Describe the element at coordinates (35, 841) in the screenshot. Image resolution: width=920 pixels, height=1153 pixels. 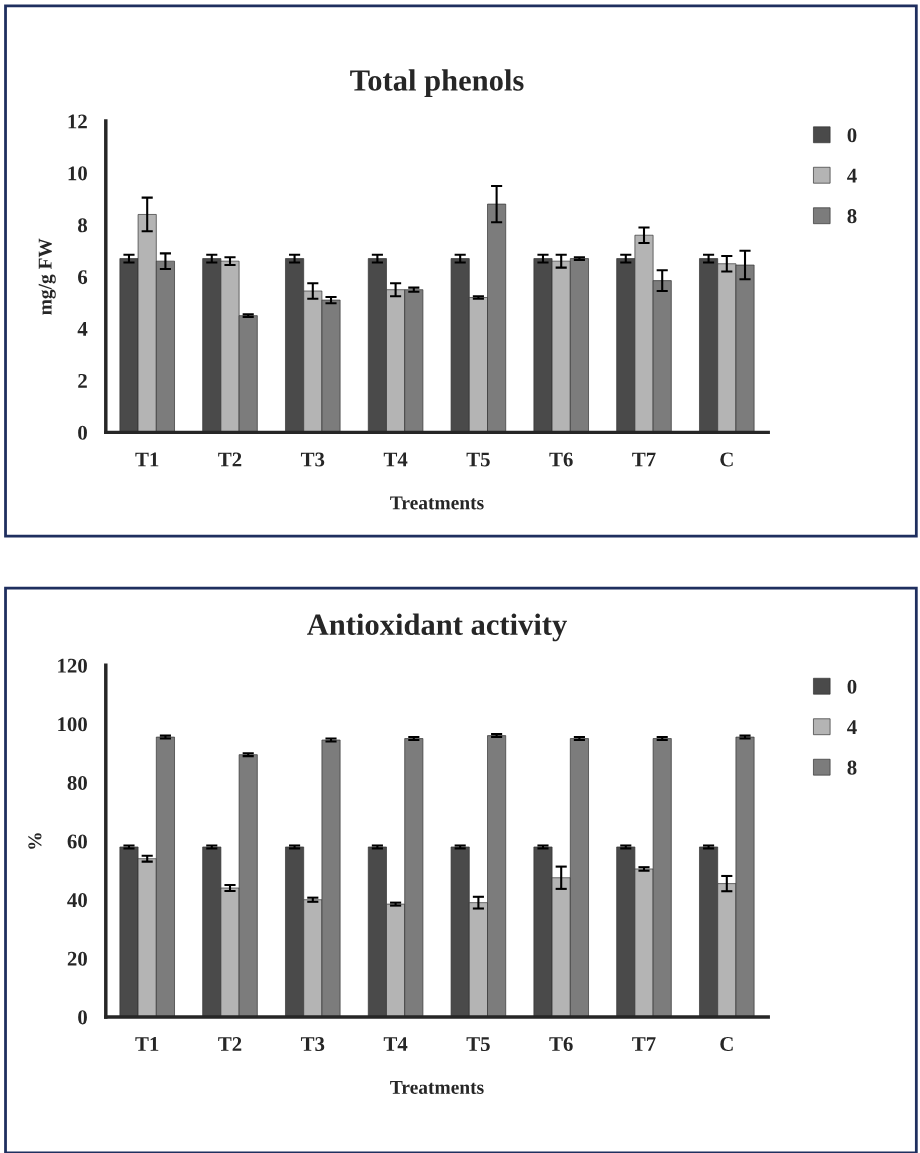
I see `y-axis-title: %` at that location.